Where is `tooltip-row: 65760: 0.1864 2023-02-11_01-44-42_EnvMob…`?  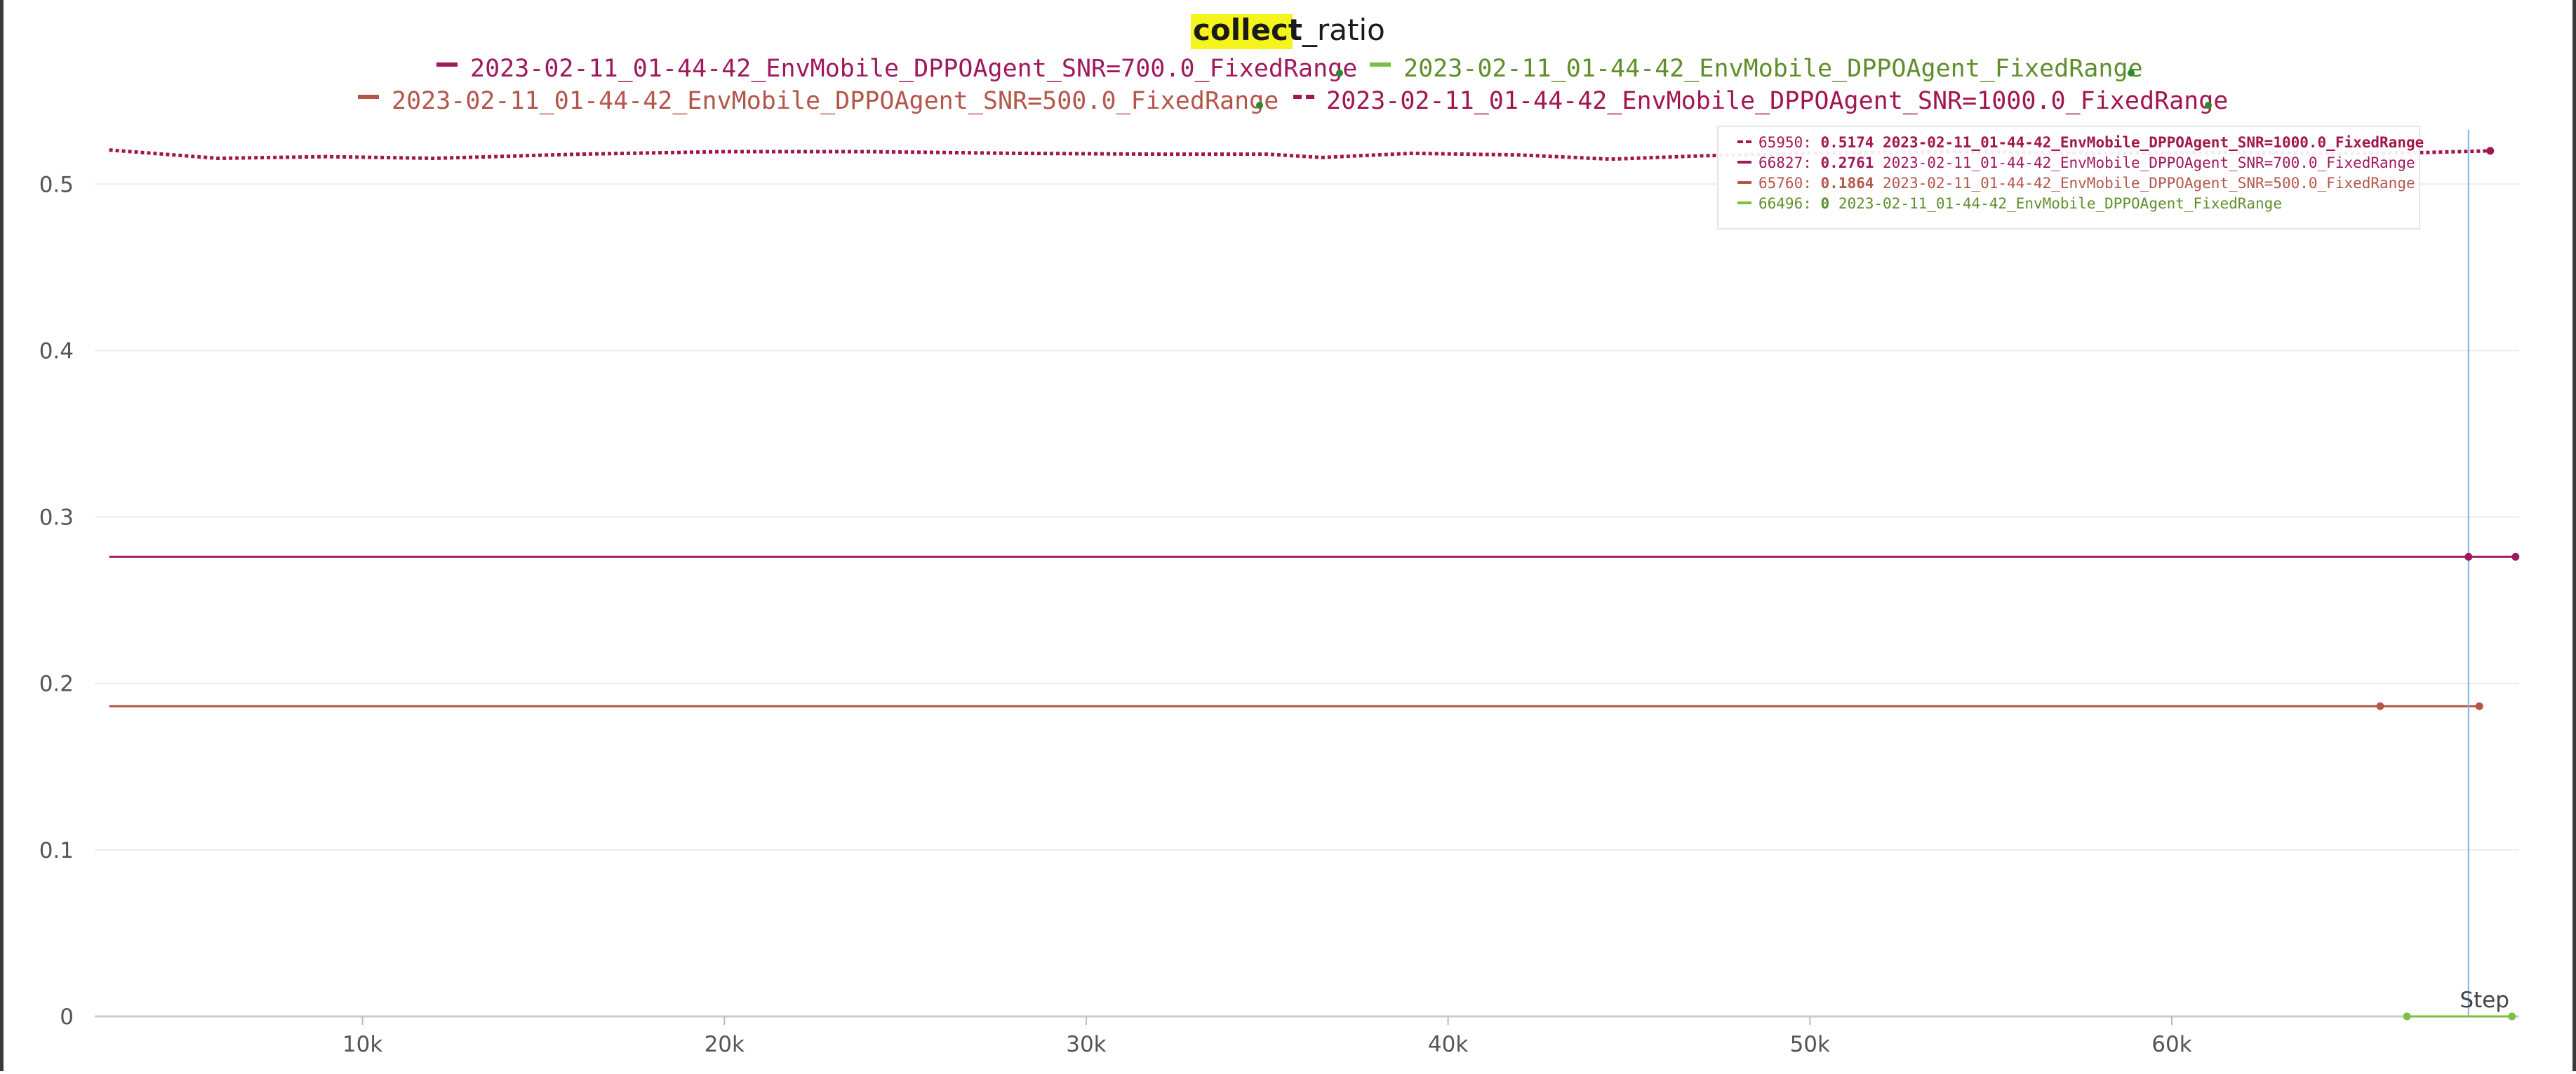
tooltip-row: 65760: 0.1864 2023-02-11_01-44-42_EnvMob… is located at coordinates (2087, 183).